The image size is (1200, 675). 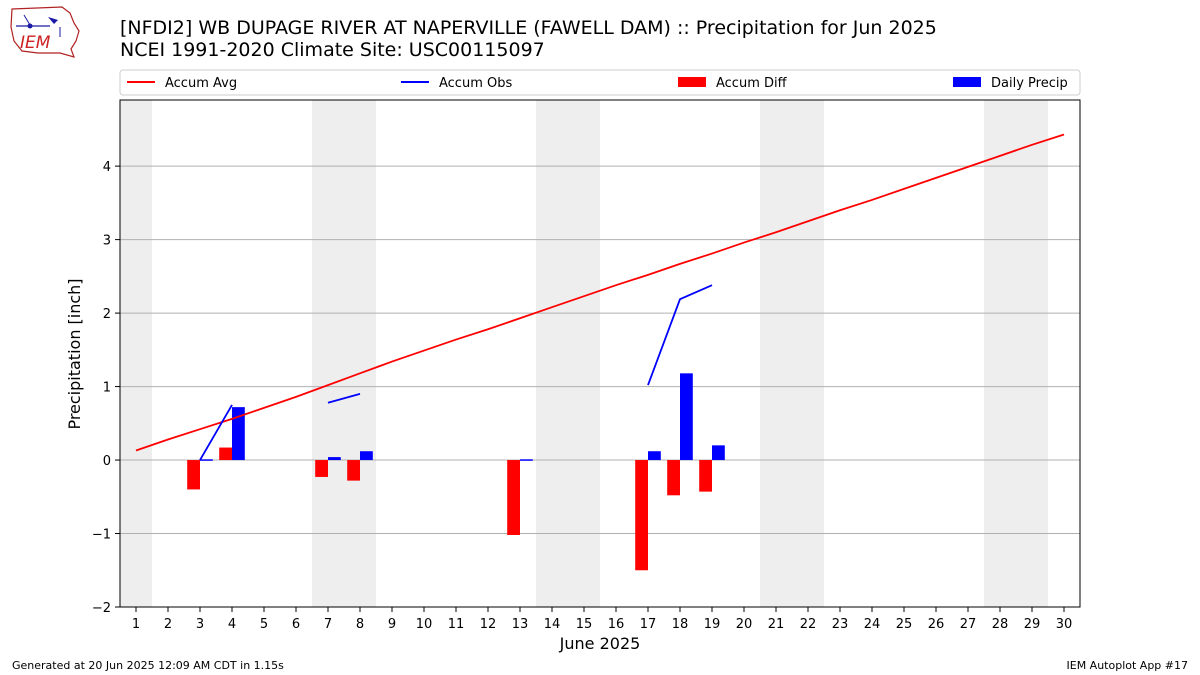 I want to click on x-tick-label: 27, so click(x=968, y=624).